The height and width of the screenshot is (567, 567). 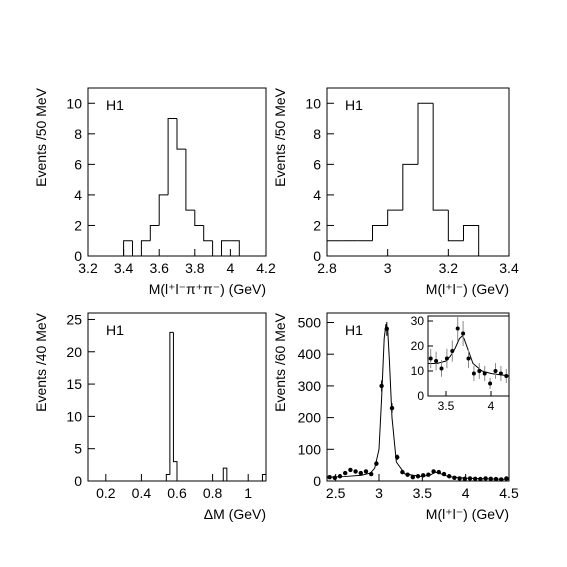 What do you see at coordinates (142, 493) in the screenshot?
I see `x-tick-label: 0.4` at bounding box center [142, 493].